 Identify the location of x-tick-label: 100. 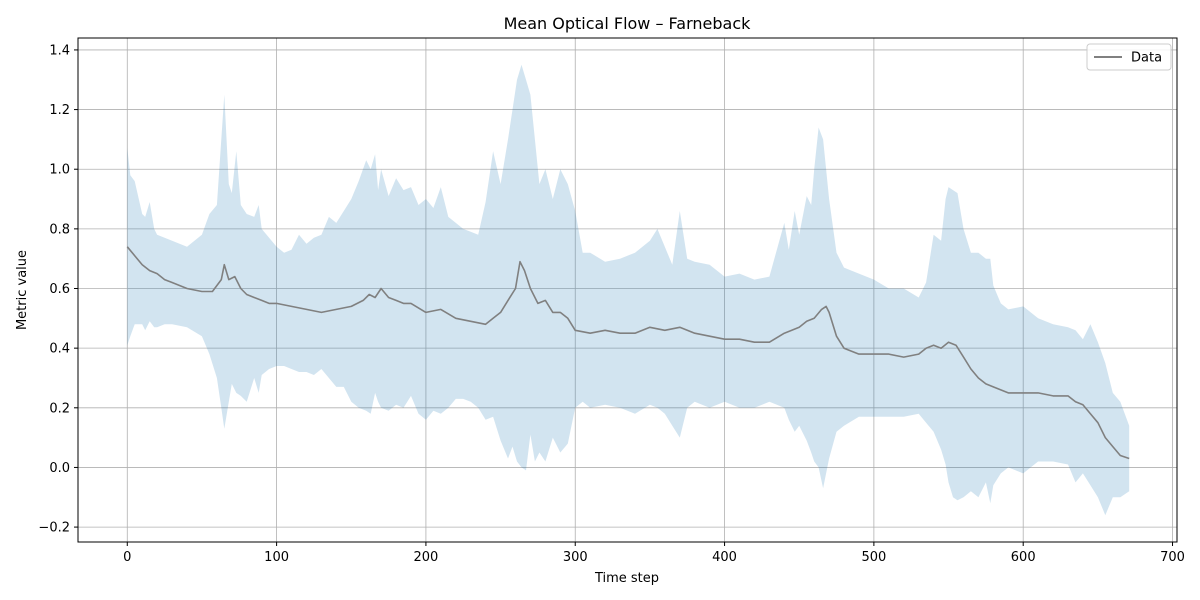
(276, 557).